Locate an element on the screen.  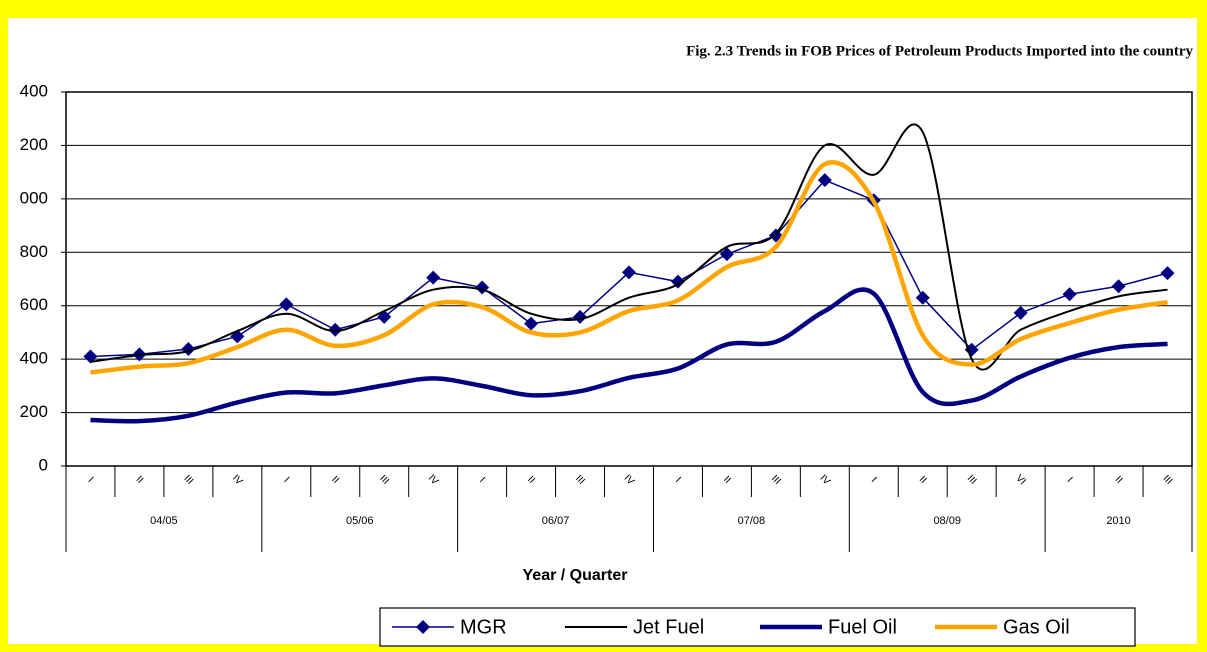
legend-label: Jet Fuel is located at coordinates (668, 627).